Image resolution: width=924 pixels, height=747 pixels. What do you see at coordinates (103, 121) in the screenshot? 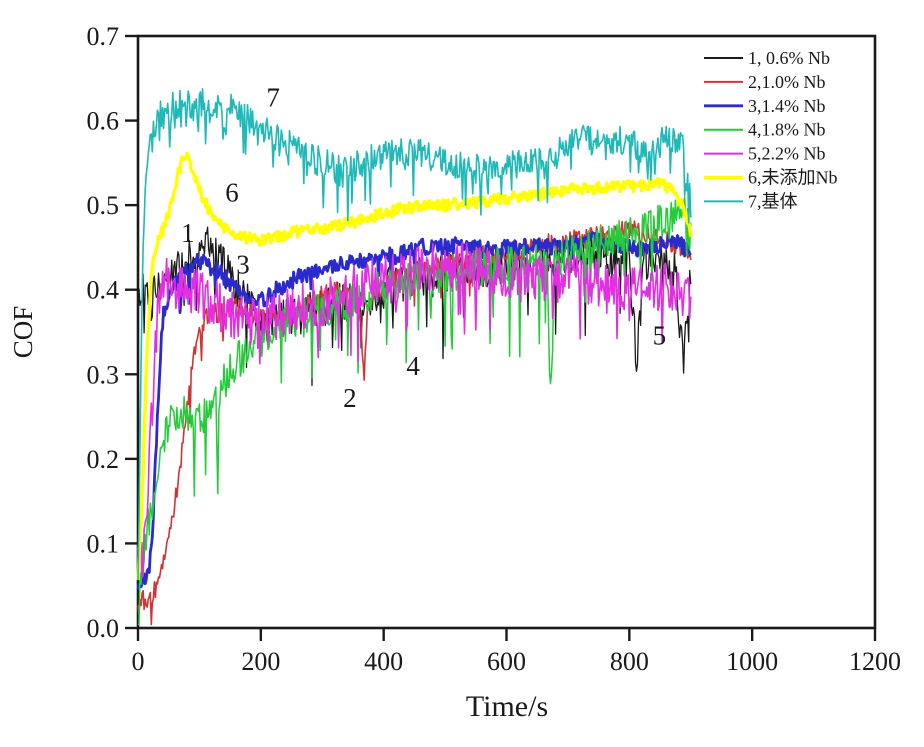
I see `y-tick-label: 0.6` at bounding box center [103, 121].